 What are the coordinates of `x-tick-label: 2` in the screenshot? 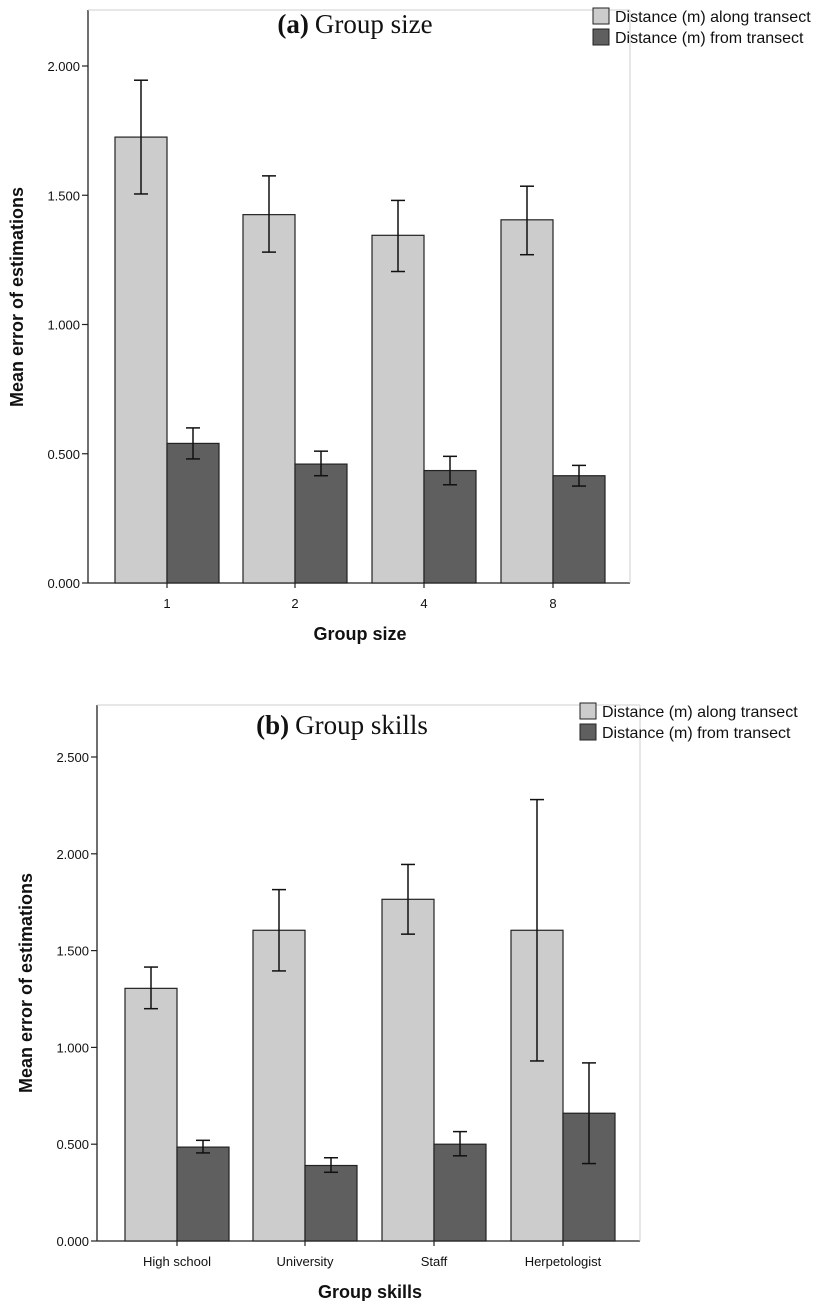 It's located at (294, 603).